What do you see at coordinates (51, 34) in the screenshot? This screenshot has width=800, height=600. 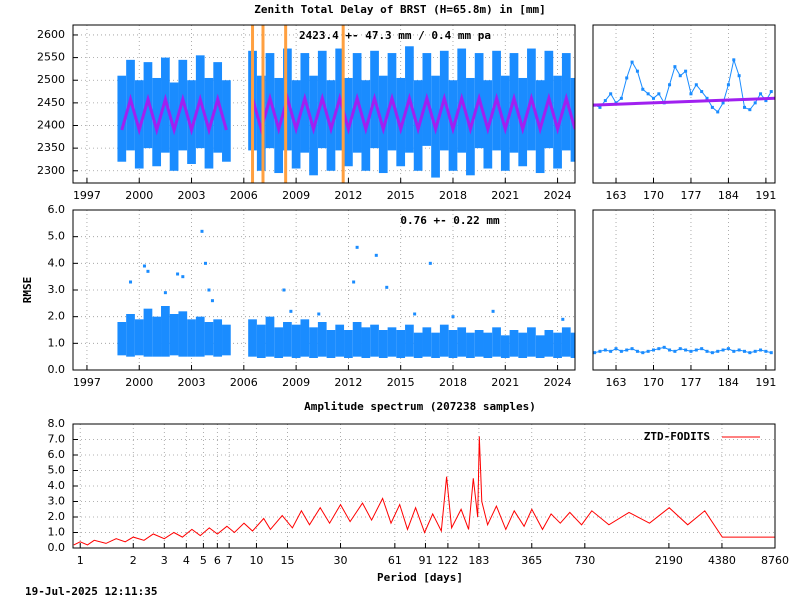 I see `y-tick-label: 2600` at bounding box center [51, 34].